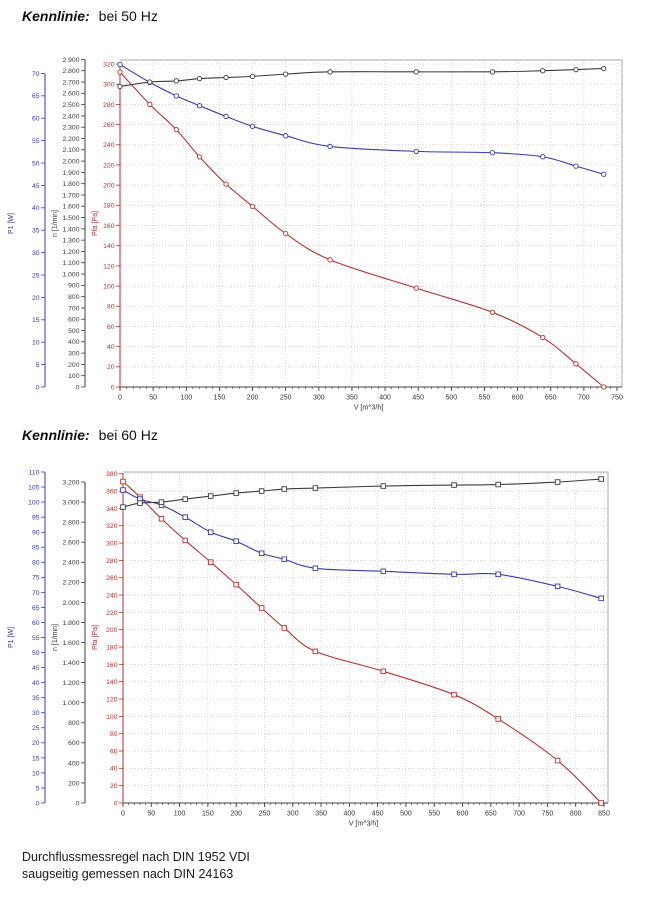  Describe the element at coordinates (70, 274) in the screenshot. I see `svg-text: 1.000` at that location.